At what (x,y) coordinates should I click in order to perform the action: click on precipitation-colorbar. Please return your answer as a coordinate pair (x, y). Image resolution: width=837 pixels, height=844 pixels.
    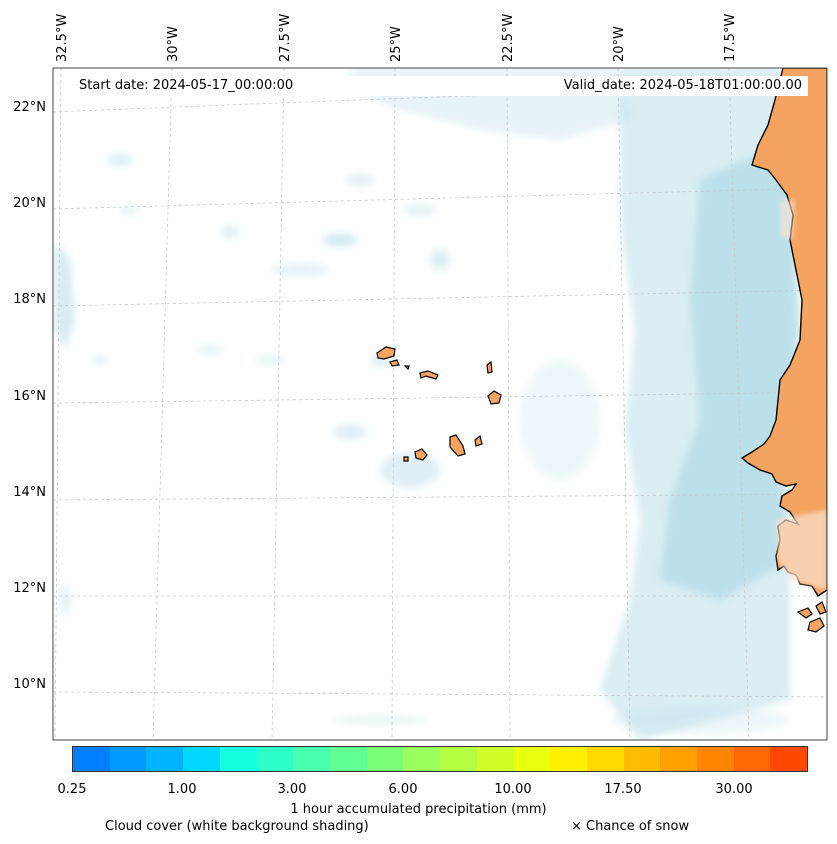
    Looking at the image, I should click on (440, 759).